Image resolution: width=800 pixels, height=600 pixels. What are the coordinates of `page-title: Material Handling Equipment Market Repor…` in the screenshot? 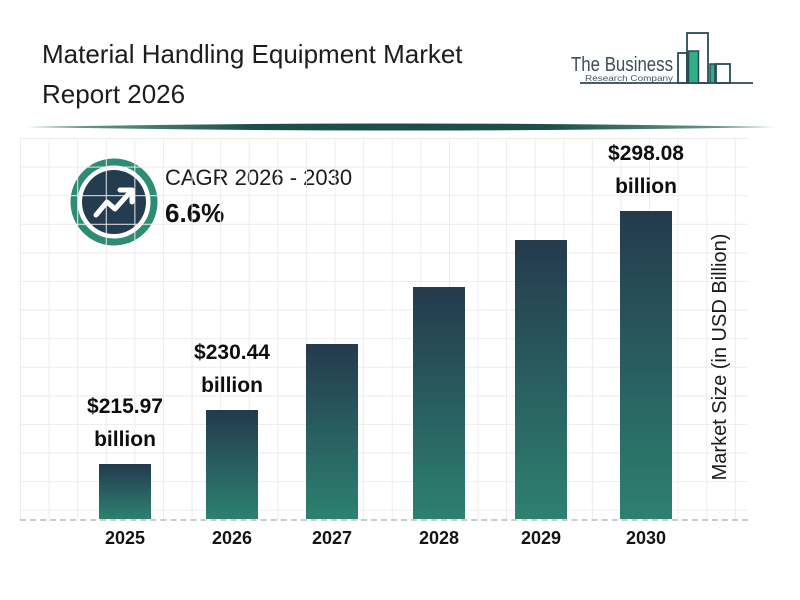 It's located at (302, 74).